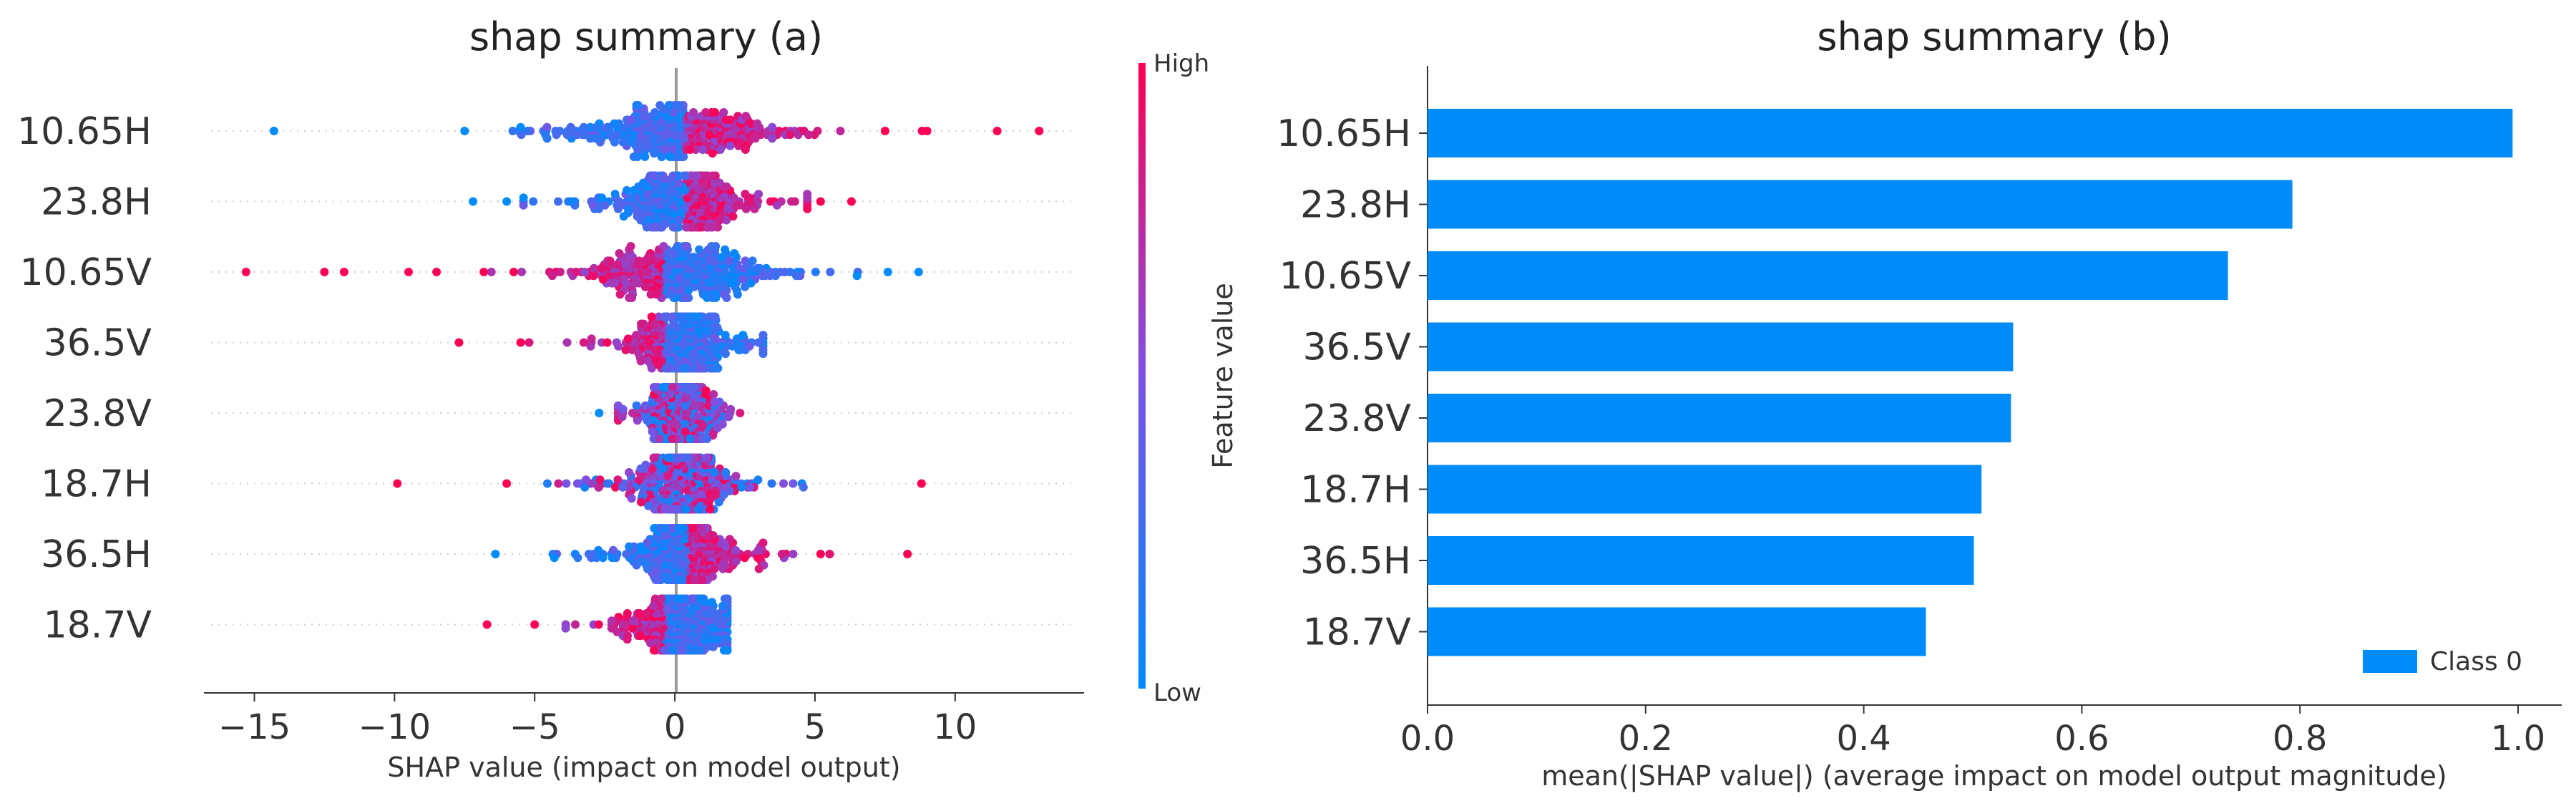 This screenshot has width=2576, height=806. Describe the element at coordinates (96, 202) in the screenshot. I see `feature-label: 23.8H` at that location.